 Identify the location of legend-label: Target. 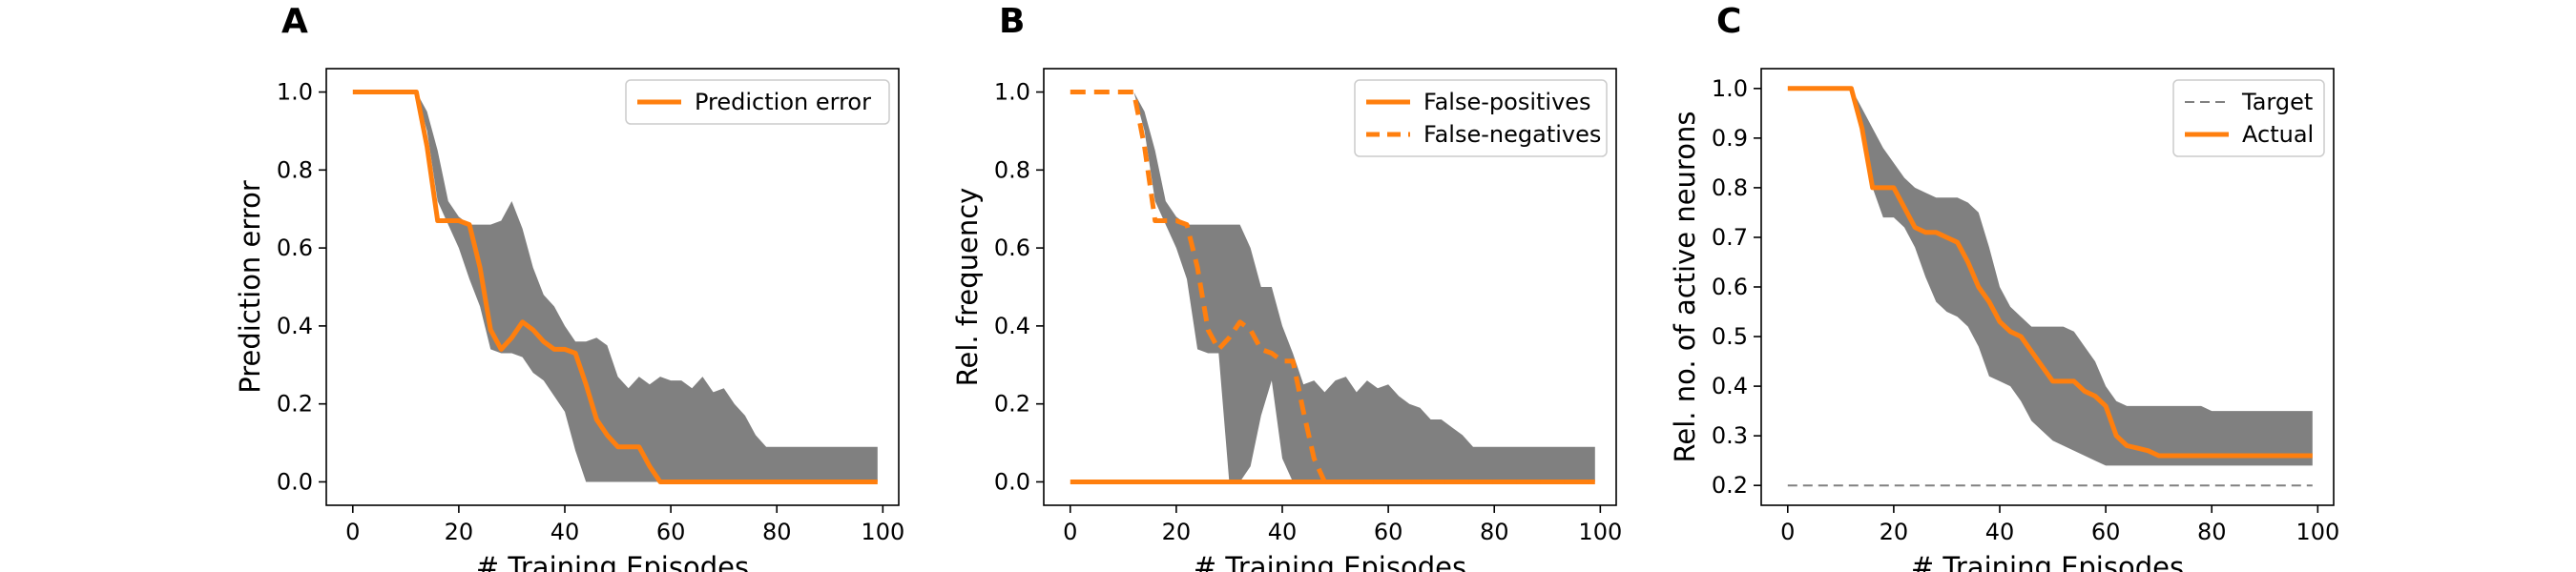
(2277, 102).